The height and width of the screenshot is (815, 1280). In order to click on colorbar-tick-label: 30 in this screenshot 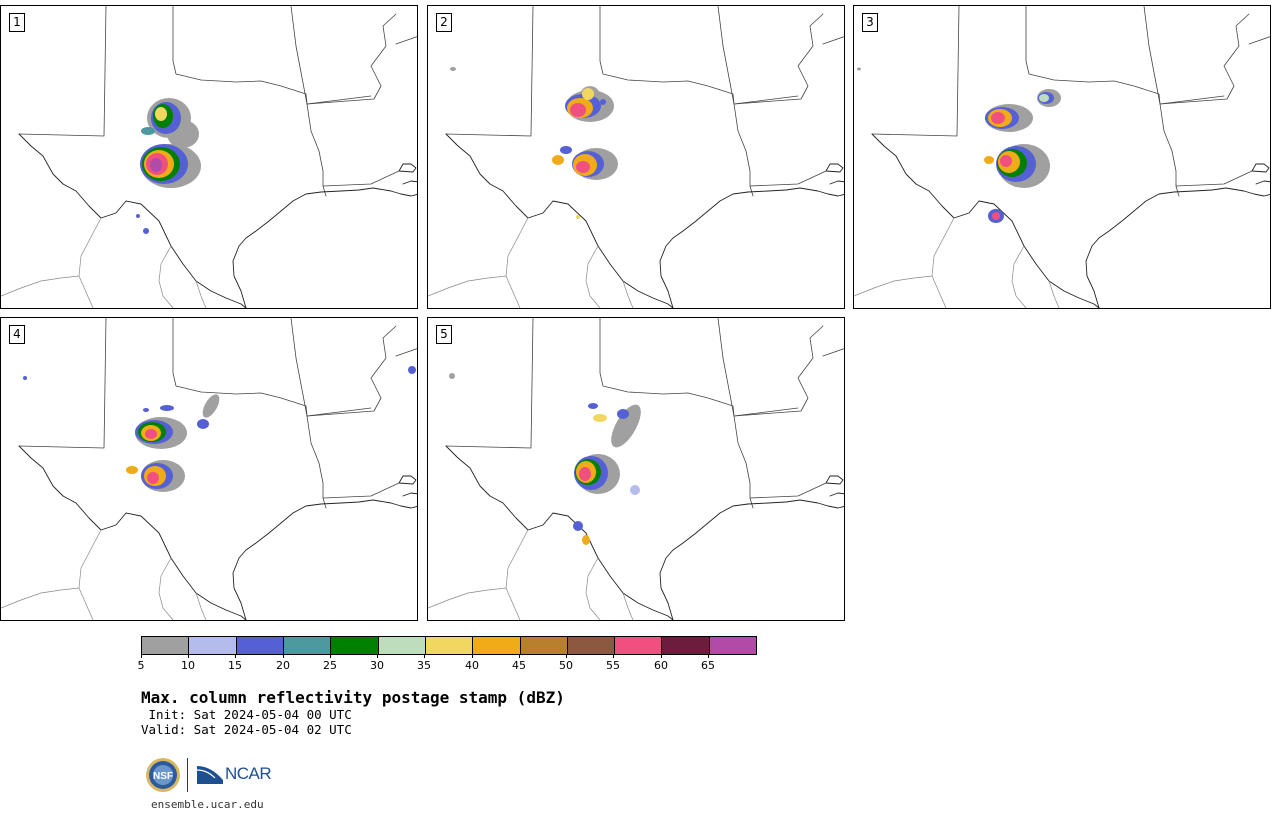, I will do `click(377, 665)`.